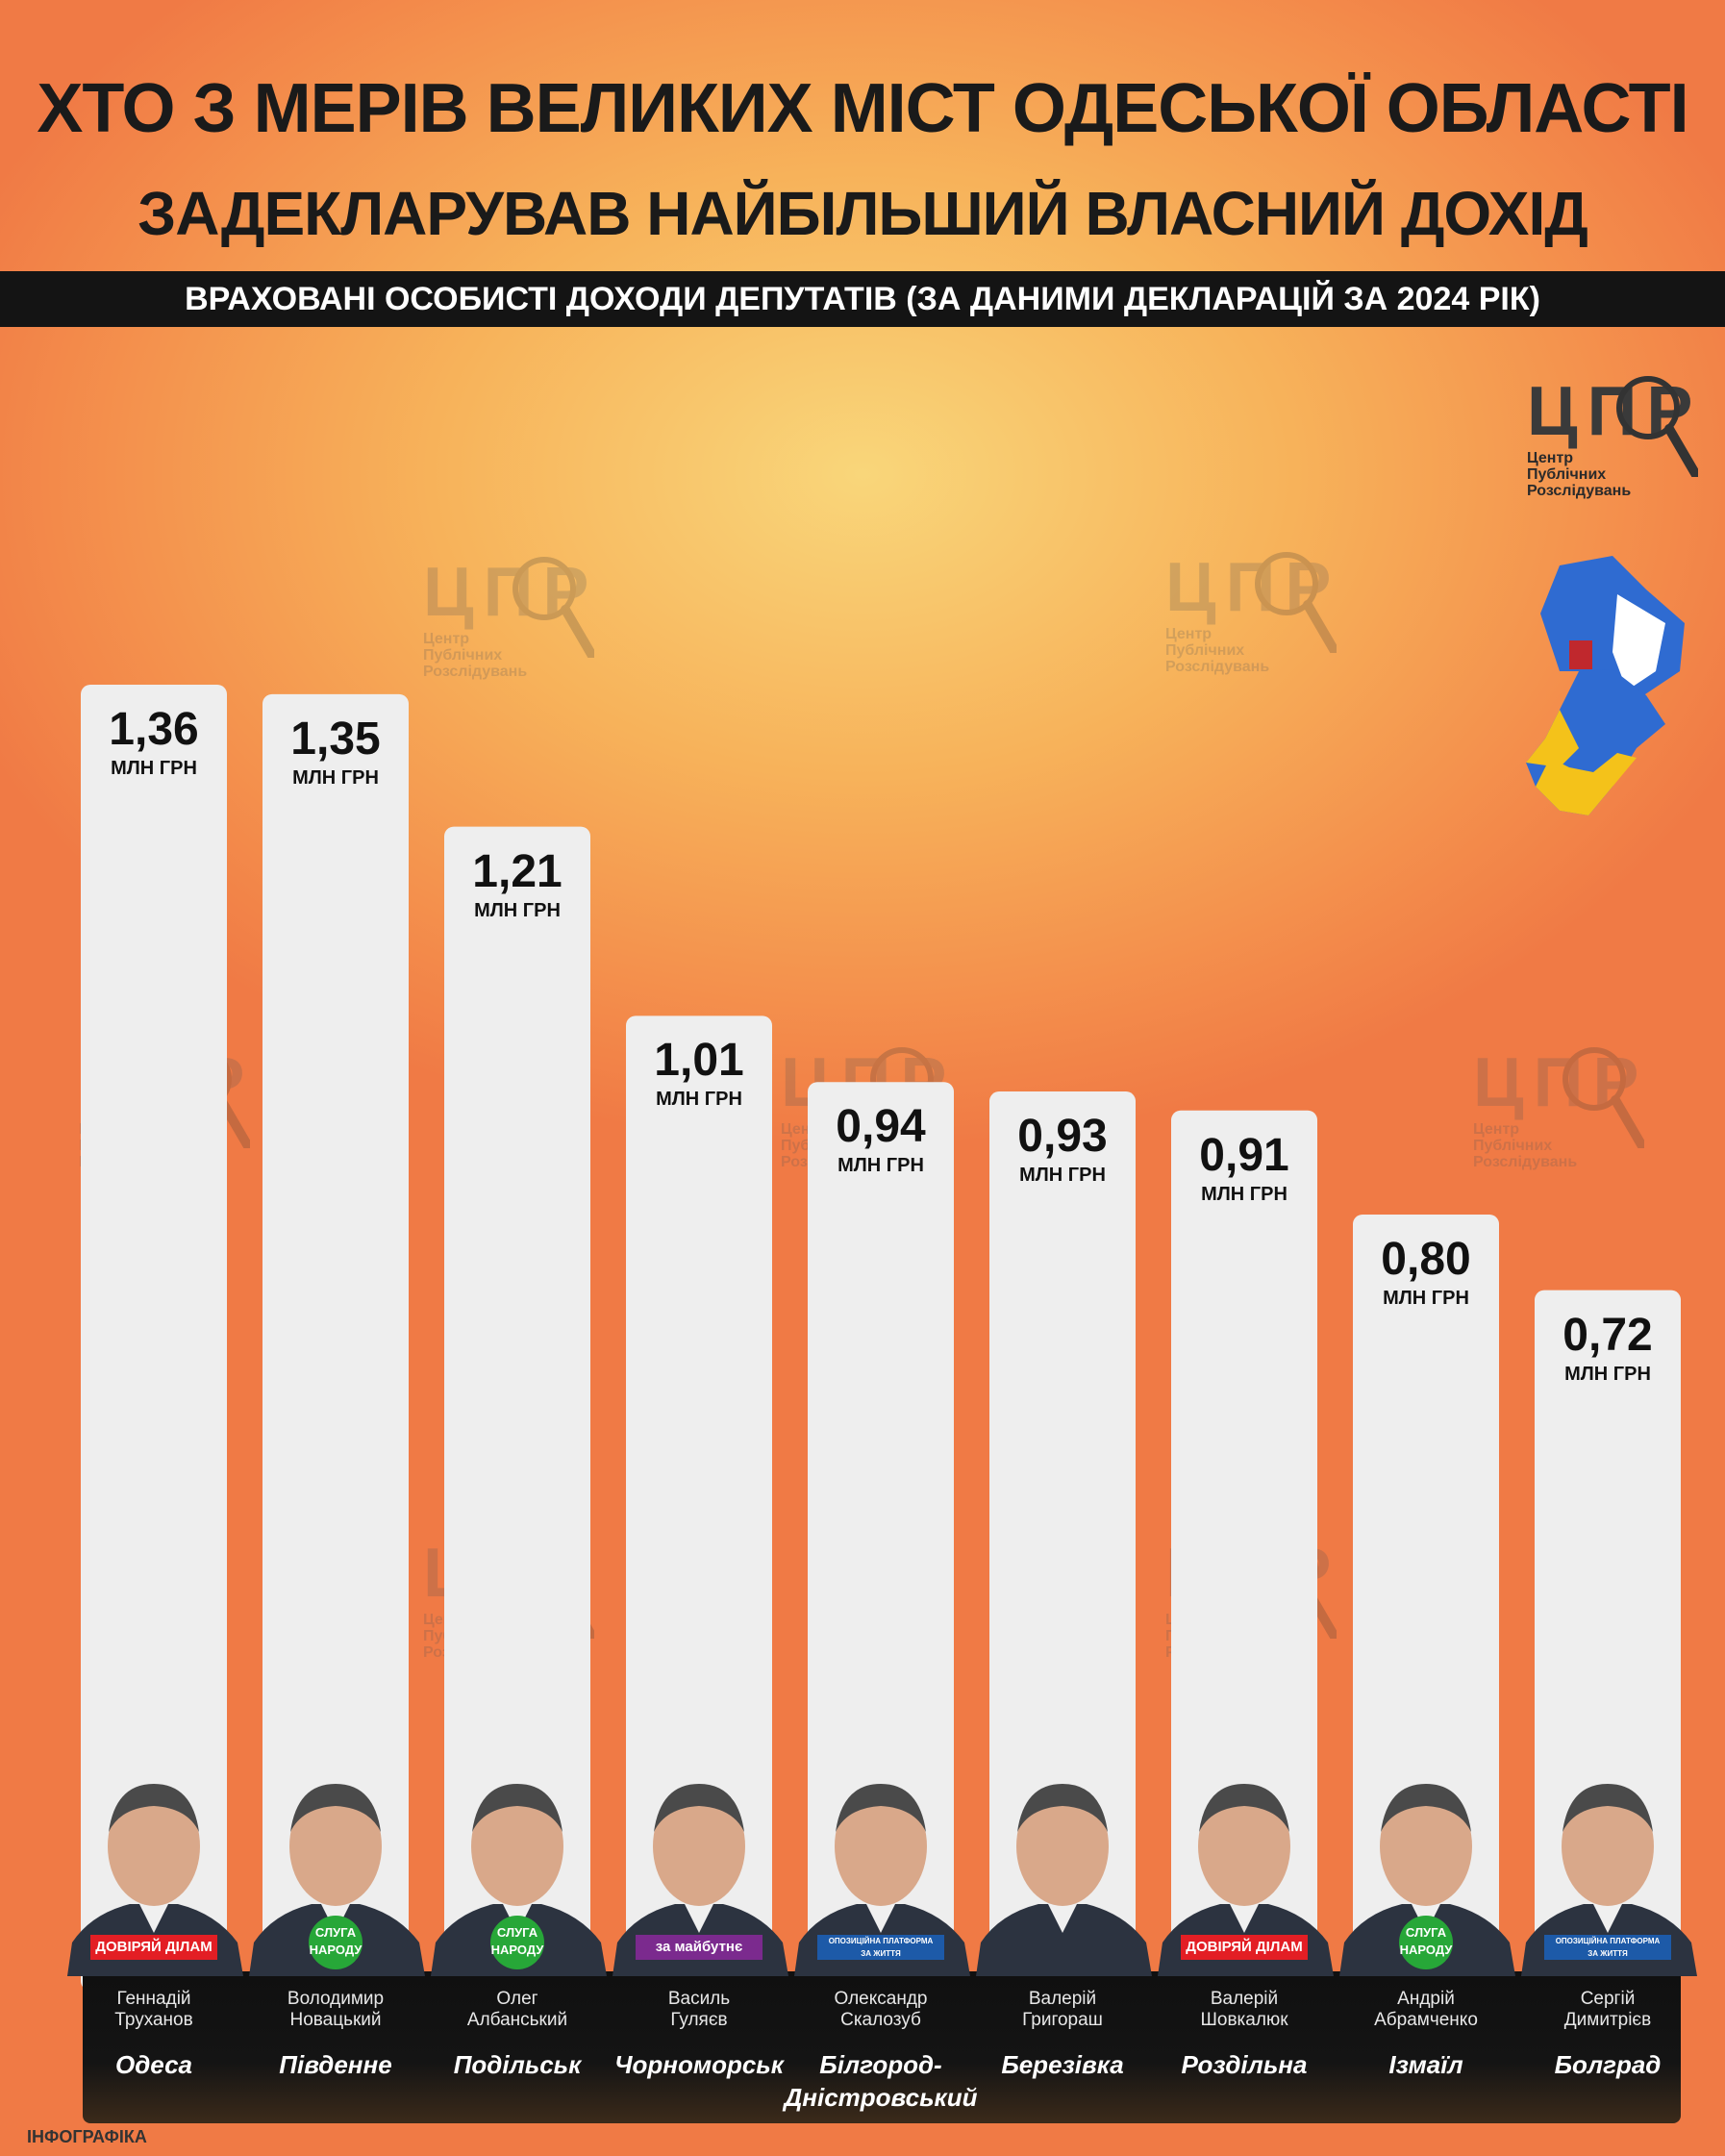 The width and height of the screenshot is (1725, 2156). I want to click on mayor-name: Олег Албанський, so click(518, 2010).